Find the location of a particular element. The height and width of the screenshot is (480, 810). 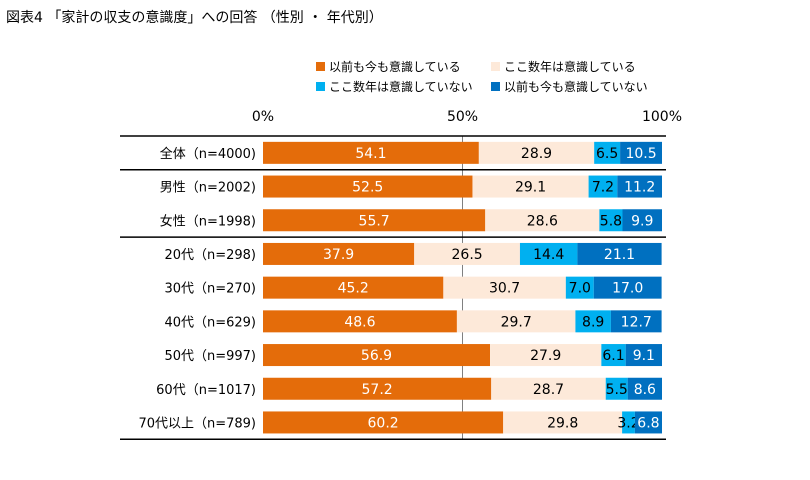

data-label: 10.5 is located at coordinates (640, 154).